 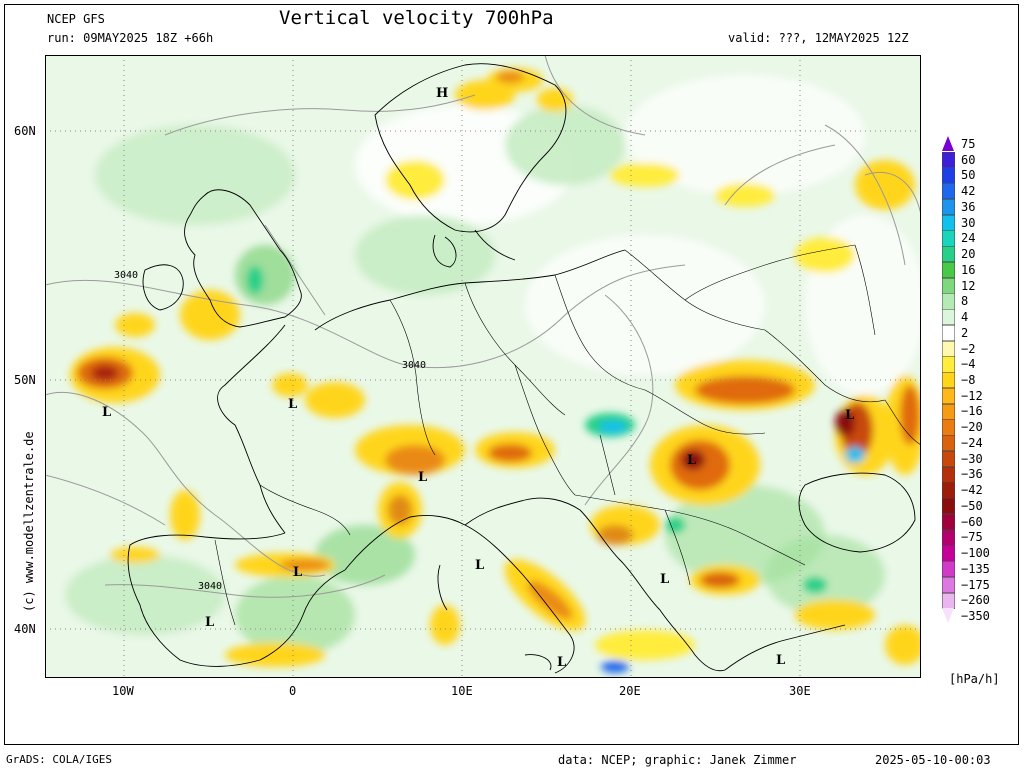 I want to click on colorbar-level-label: −175, so click(x=975, y=584).